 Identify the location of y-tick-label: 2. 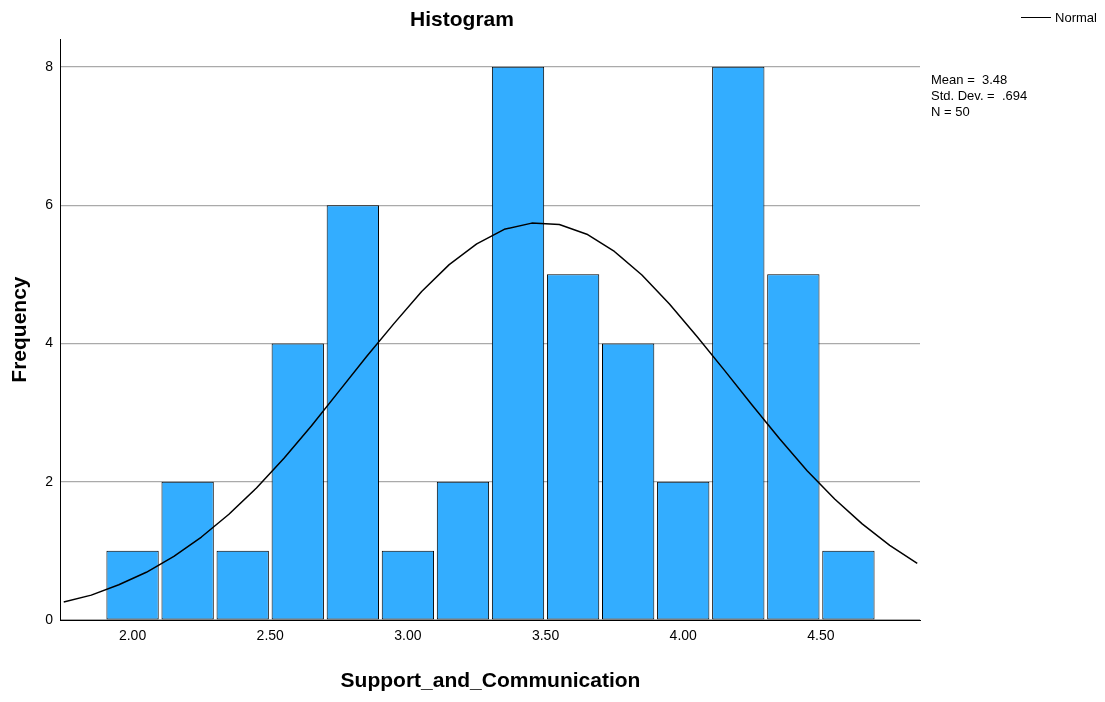
(49, 480).